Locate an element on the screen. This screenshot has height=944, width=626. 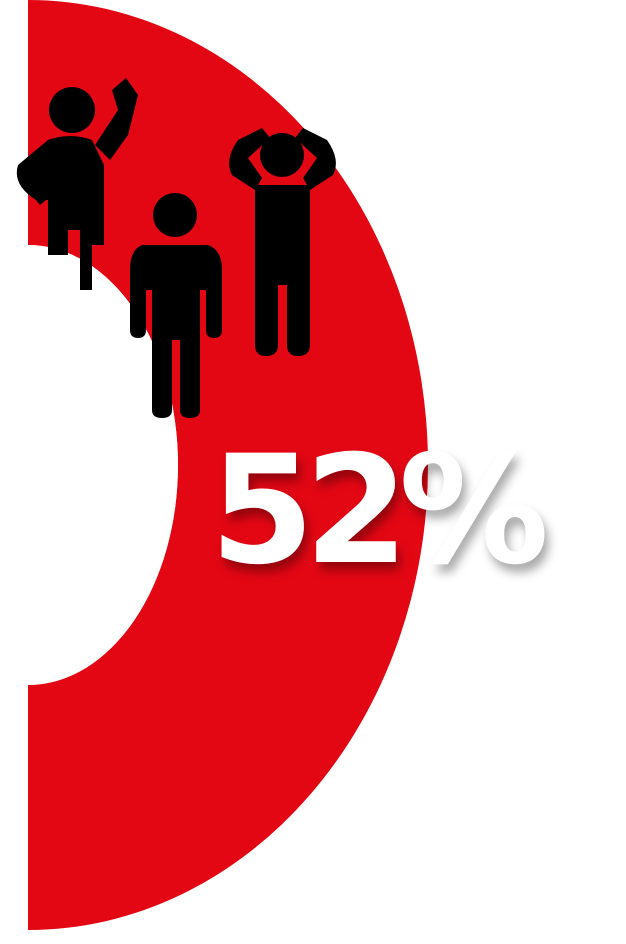
person-hand-on-head-icon is located at coordinates (77, 184).